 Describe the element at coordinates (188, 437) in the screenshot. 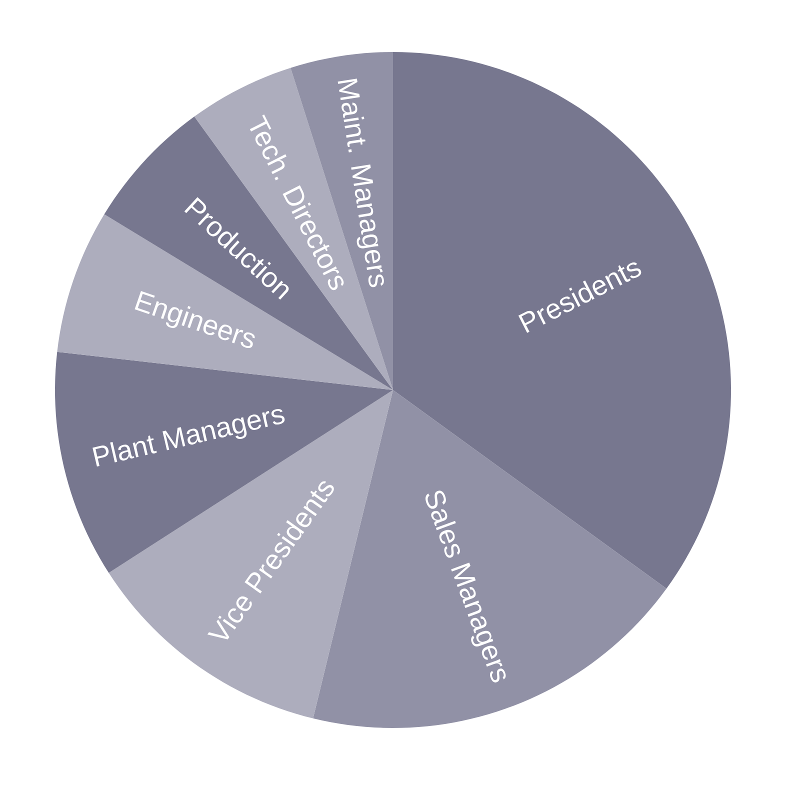

I see `slice-label: Plant Managers` at that location.